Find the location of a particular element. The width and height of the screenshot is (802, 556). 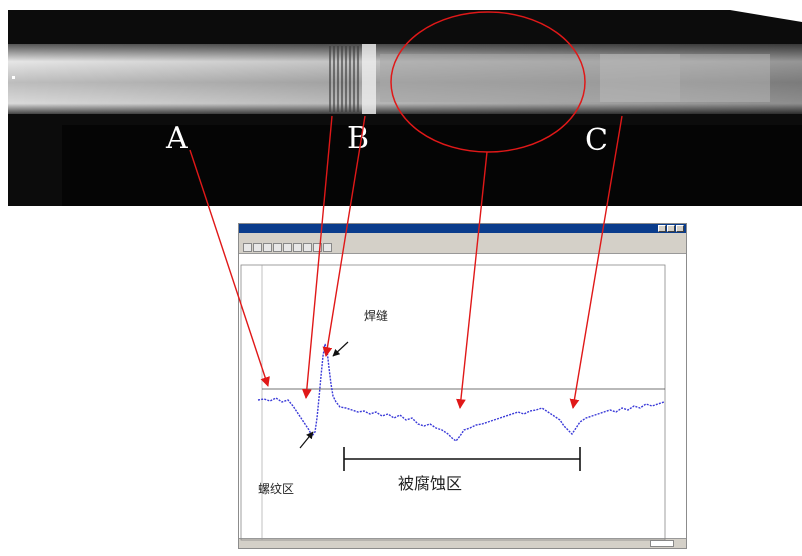

status-bar is located at coordinates (462, 543).